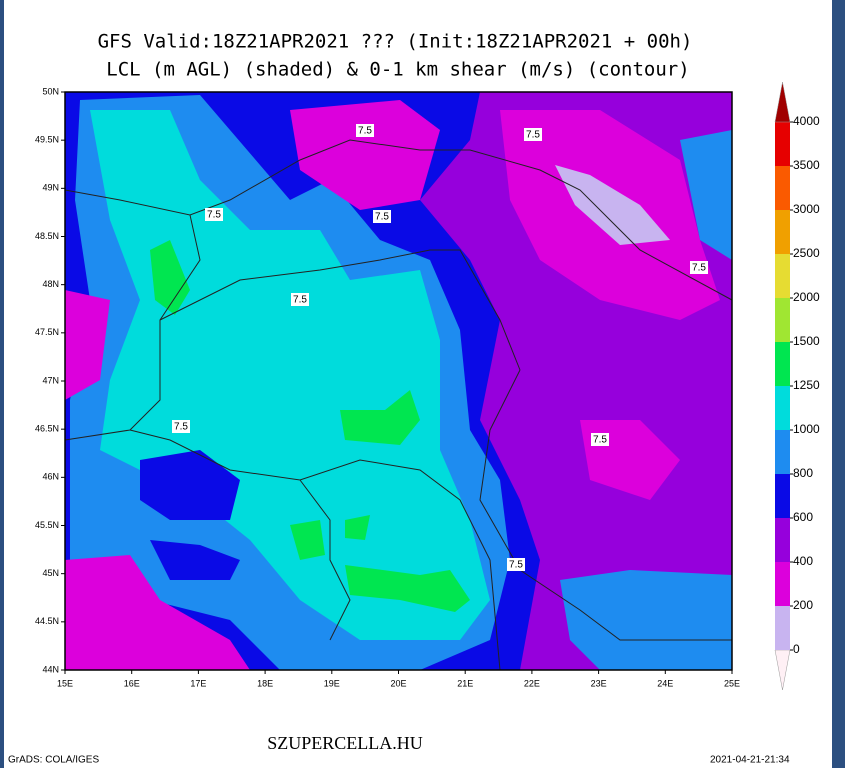 The width and height of the screenshot is (845, 772). What do you see at coordinates (50, 380) in the screenshot?
I see `lat-label: 47N` at bounding box center [50, 380].